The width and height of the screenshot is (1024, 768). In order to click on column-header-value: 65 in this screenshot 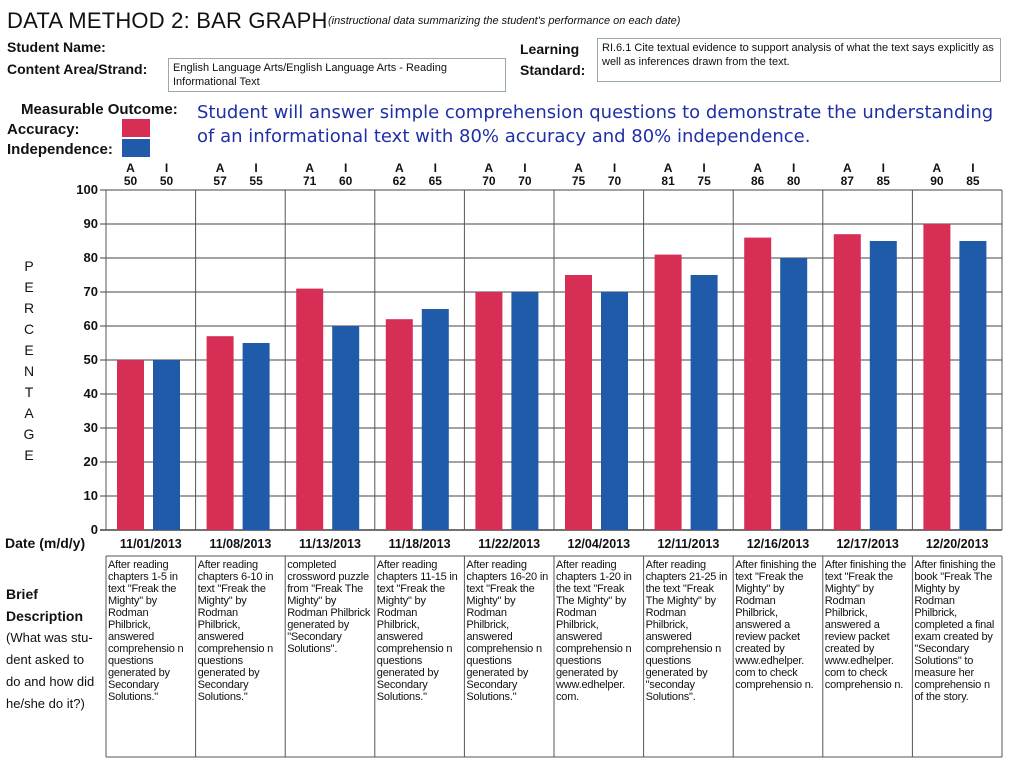, I will do `click(435, 181)`.